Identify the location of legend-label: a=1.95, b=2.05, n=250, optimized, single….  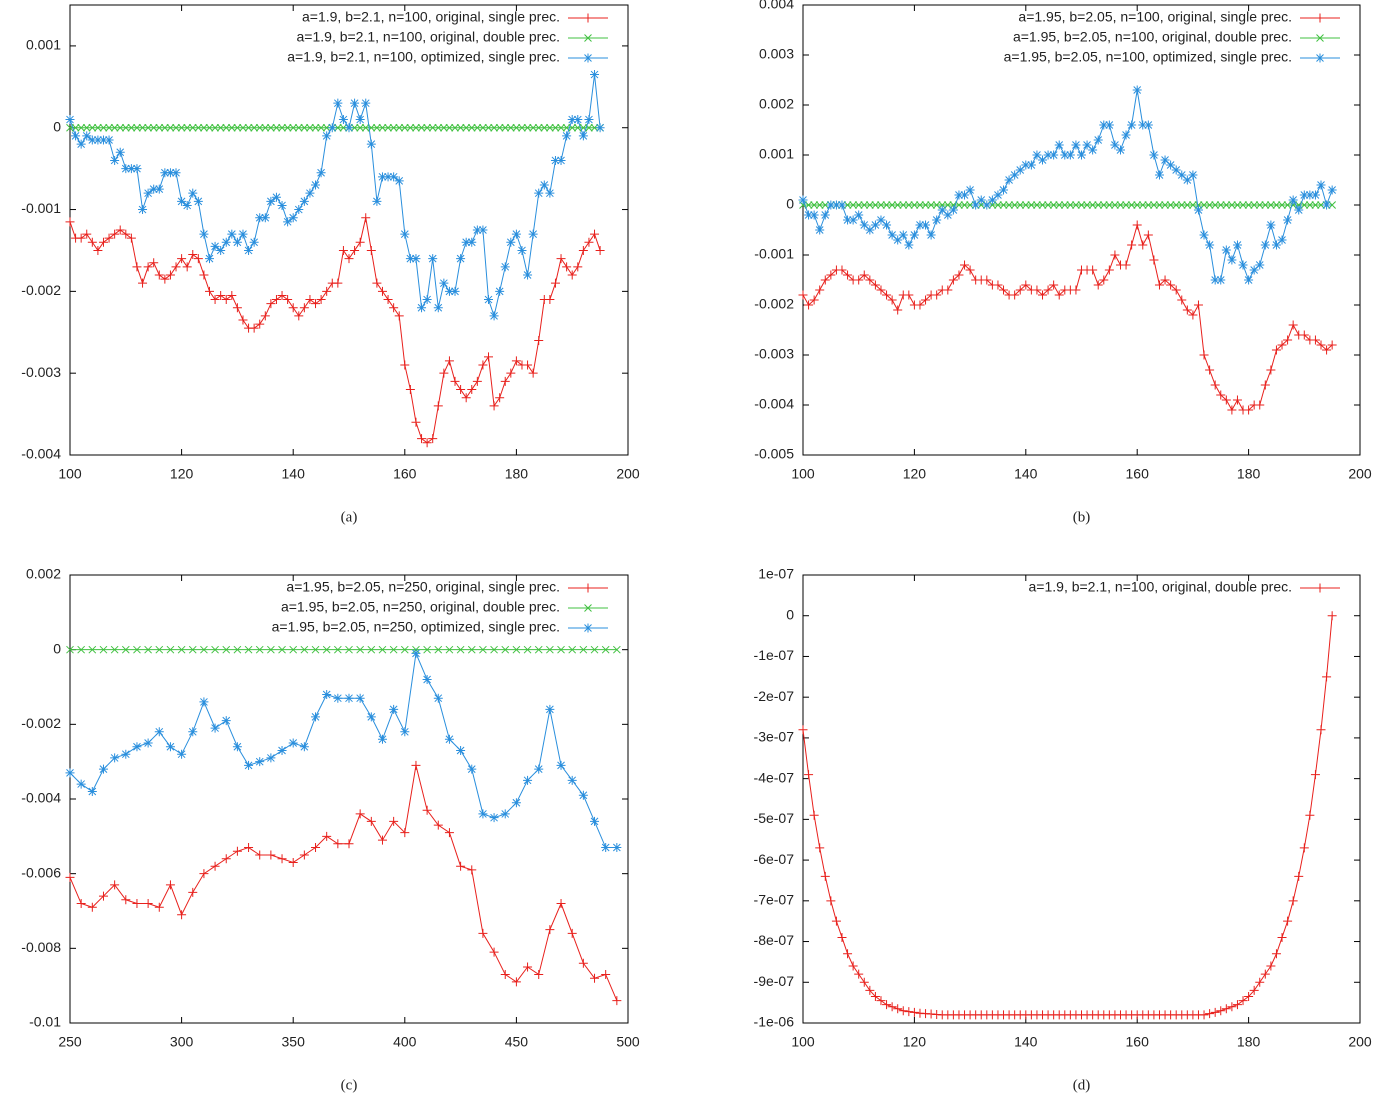
(416, 627).